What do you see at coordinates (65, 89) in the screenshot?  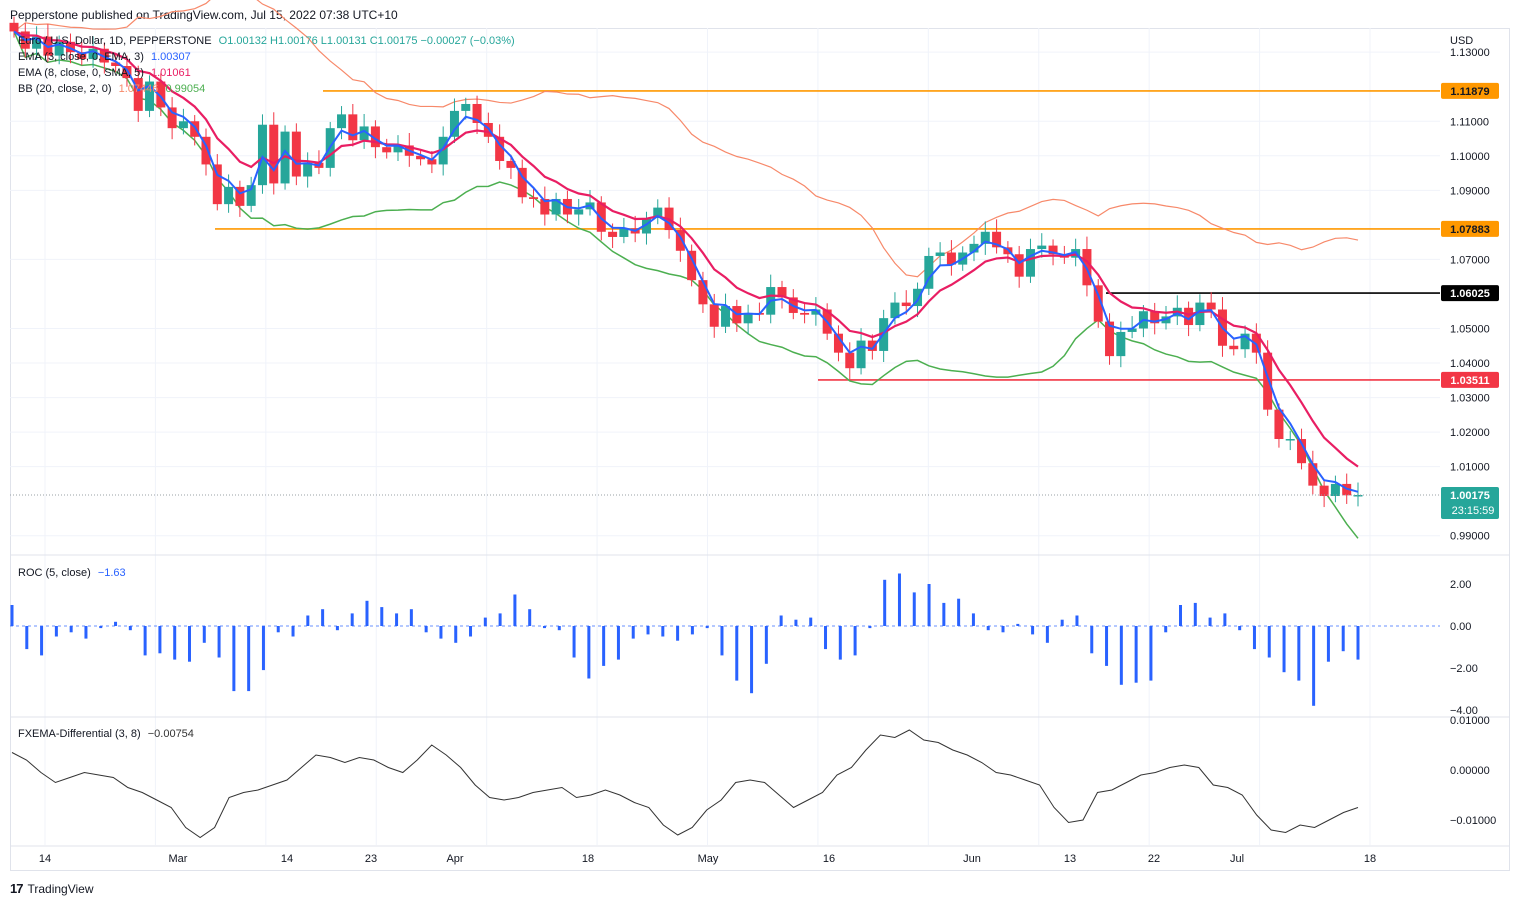 I see `bb-label: BB (20, close, 2, 0)` at bounding box center [65, 89].